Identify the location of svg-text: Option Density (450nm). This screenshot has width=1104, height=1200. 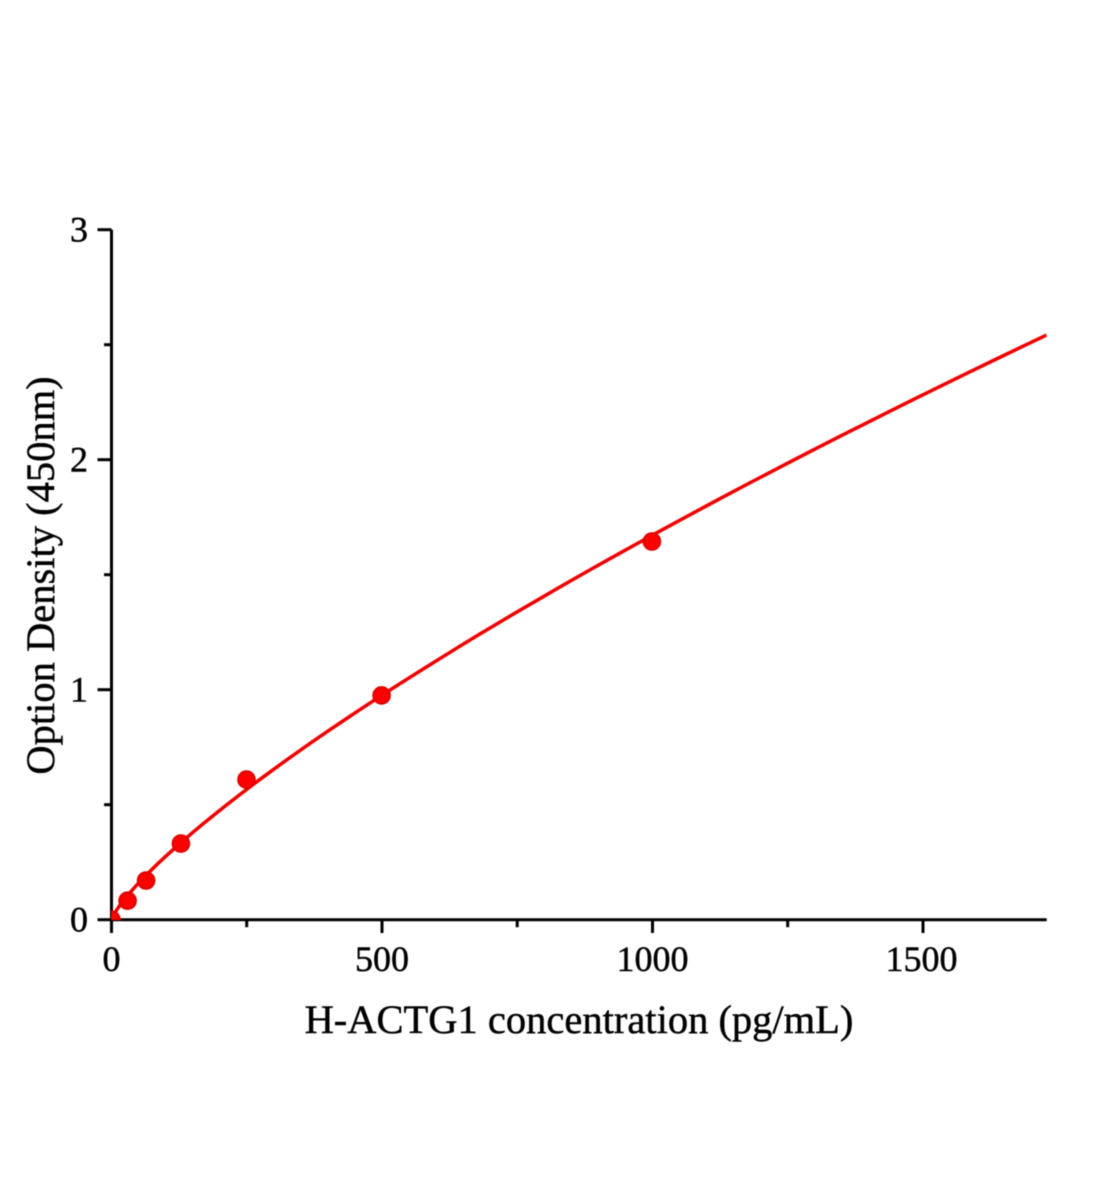
(40, 575).